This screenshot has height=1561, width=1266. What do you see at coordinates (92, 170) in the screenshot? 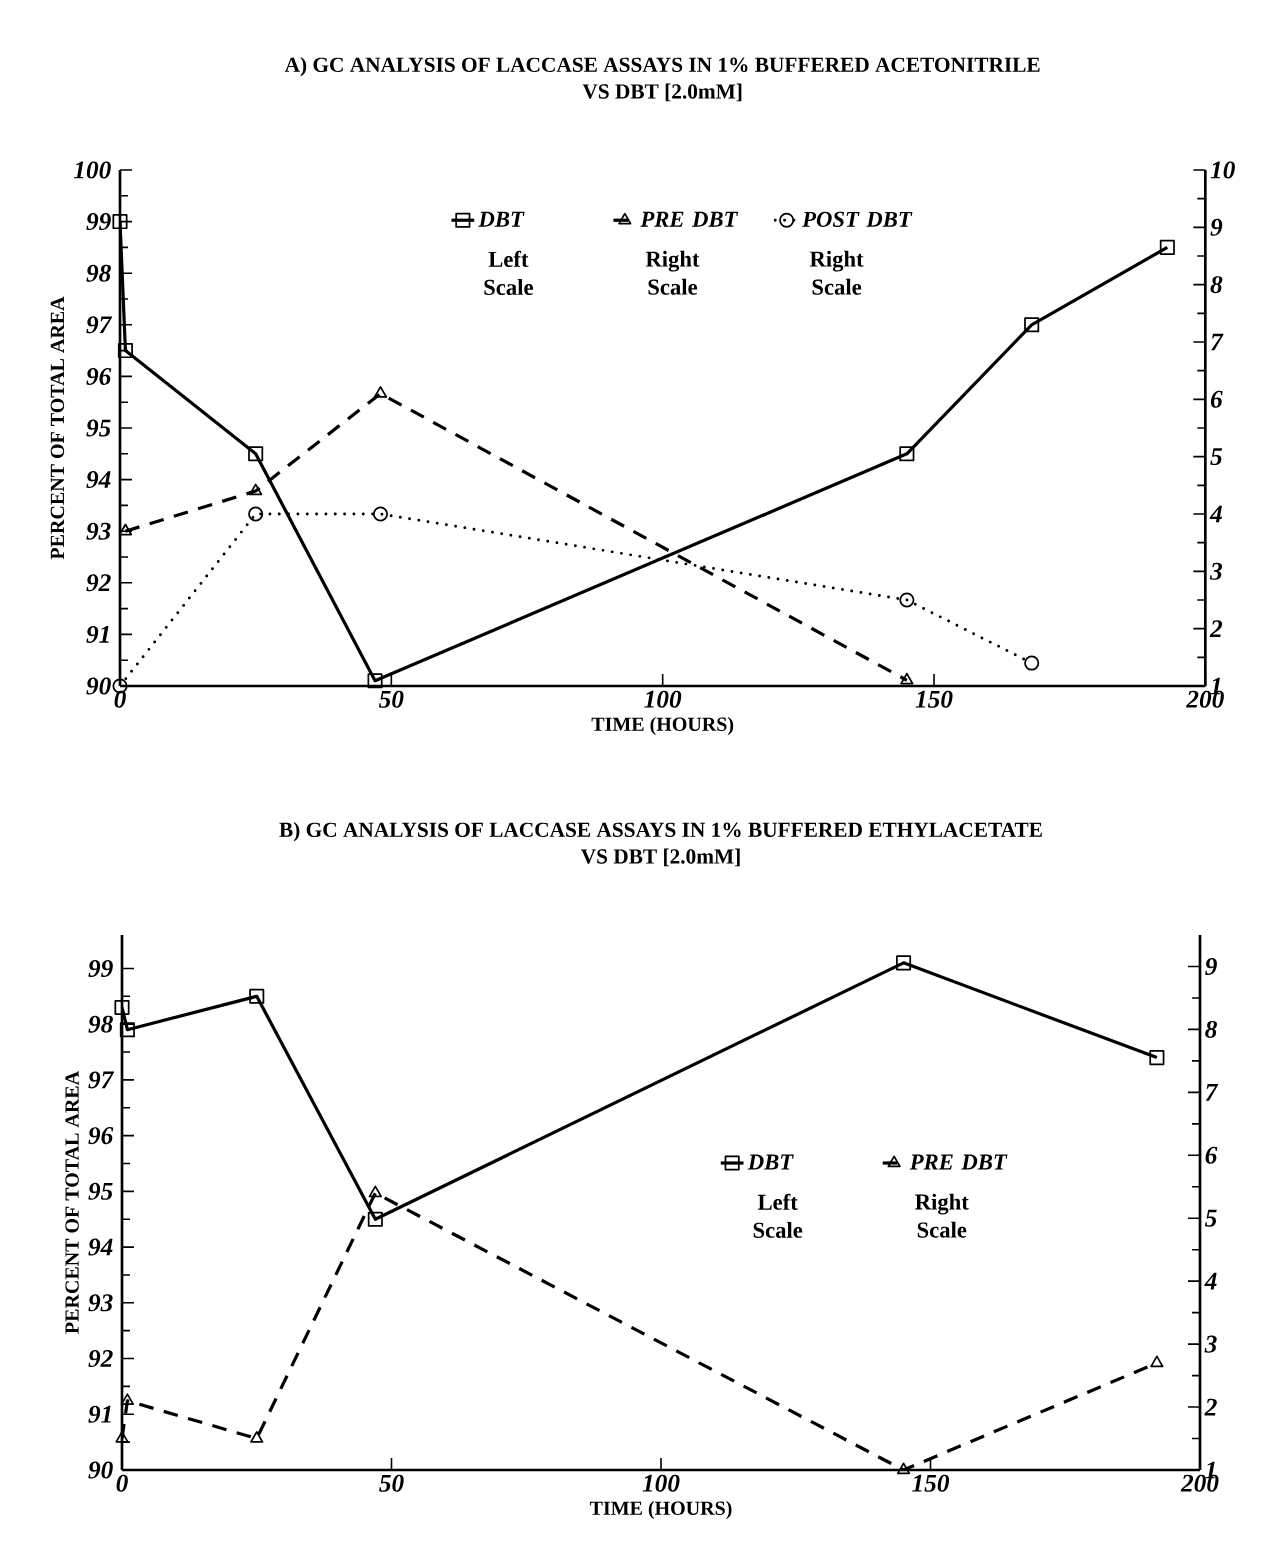
I see `y-tick-label: 100` at bounding box center [92, 170].